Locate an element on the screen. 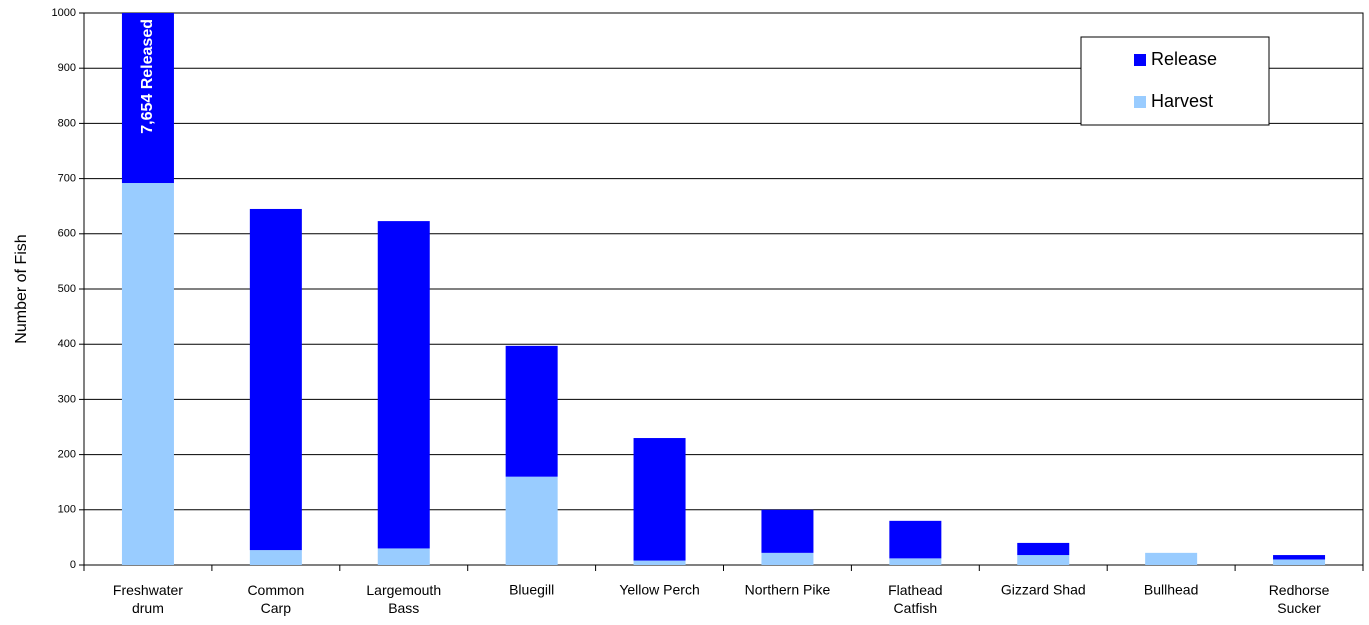 Image resolution: width=1369 pixels, height=625 pixels. legend-label: Harvest is located at coordinates (1182, 101).